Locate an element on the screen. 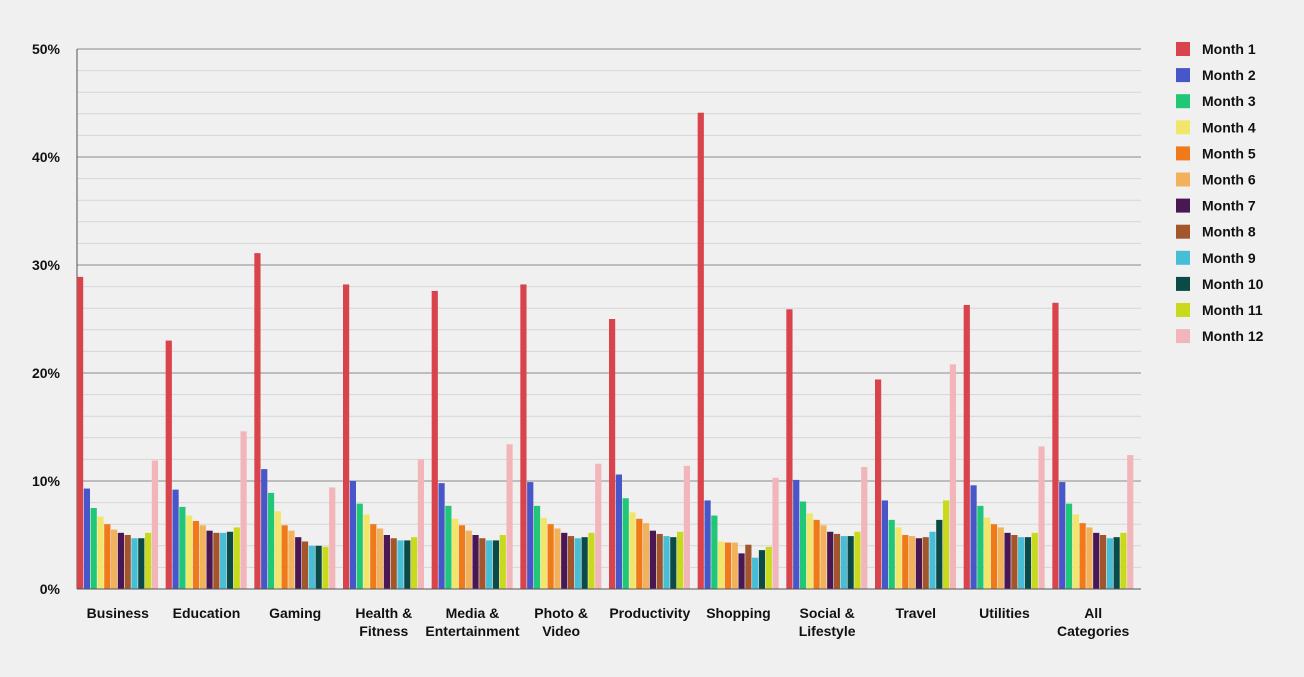 The height and width of the screenshot is (677, 1304). legend-label: Month 4 is located at coordinates (1229, 127).